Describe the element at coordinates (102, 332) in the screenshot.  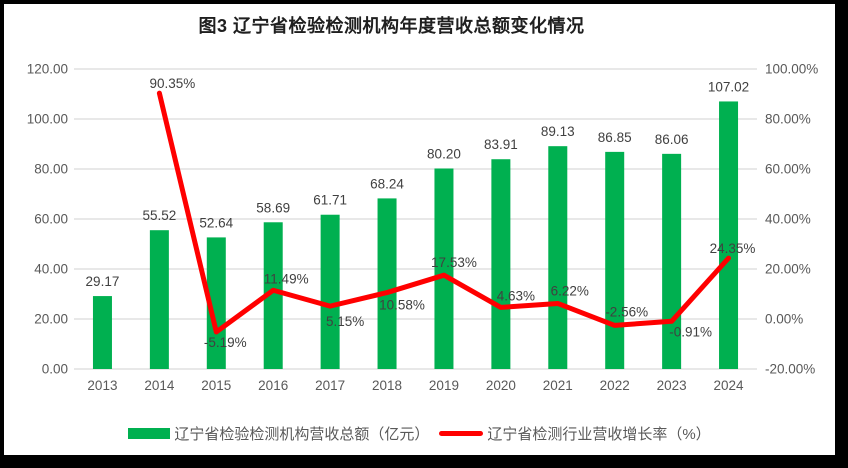
I see `bar-2013` at that location.